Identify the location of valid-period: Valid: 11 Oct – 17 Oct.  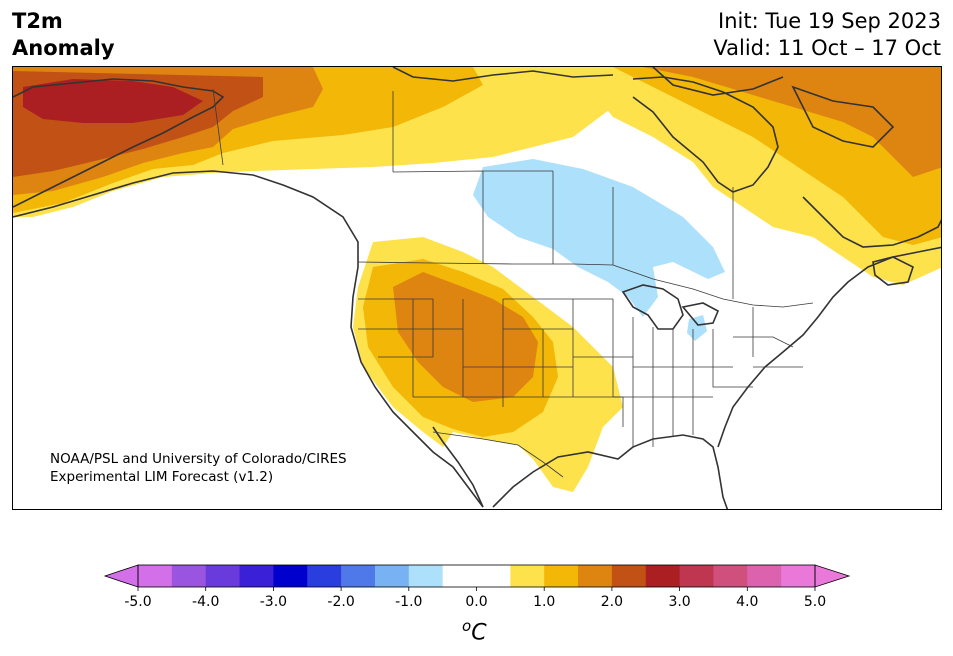
(827, 48).